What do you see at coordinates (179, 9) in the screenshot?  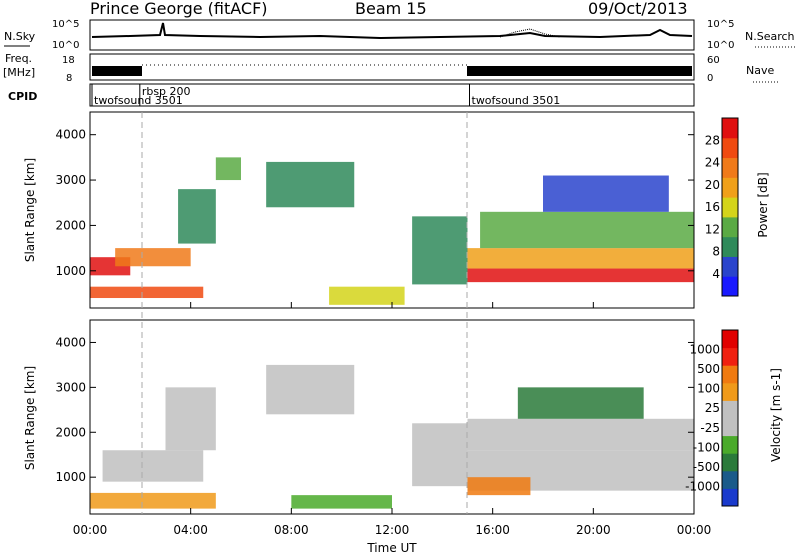 I see `station-title: Prince George (fitACF)` at bounding box center [179, 9].